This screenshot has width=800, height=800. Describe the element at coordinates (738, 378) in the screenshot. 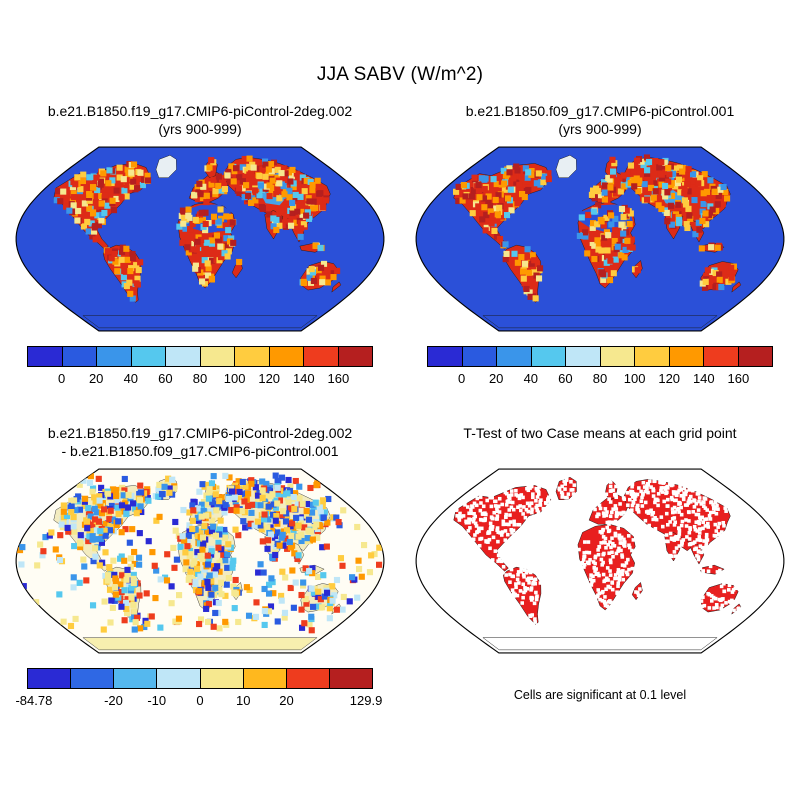

I see `colorbar-tick-label: 160` at that location.